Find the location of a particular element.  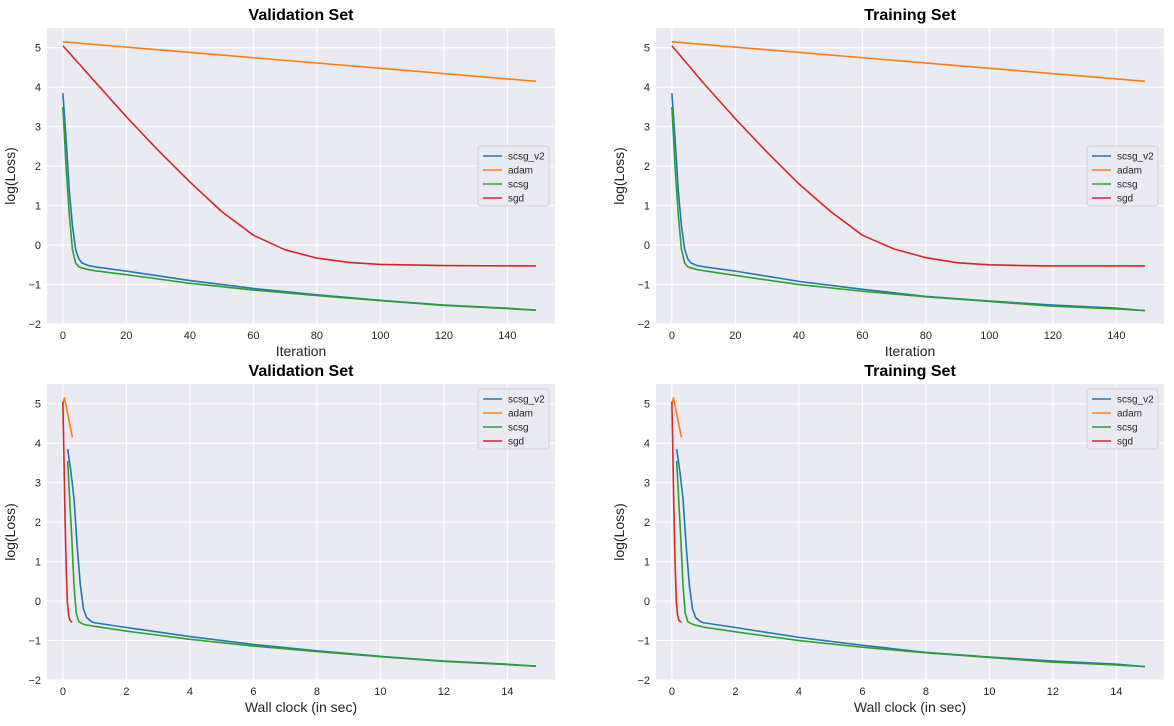

x-tick-label: 2 is located at coordinates (126, 692).